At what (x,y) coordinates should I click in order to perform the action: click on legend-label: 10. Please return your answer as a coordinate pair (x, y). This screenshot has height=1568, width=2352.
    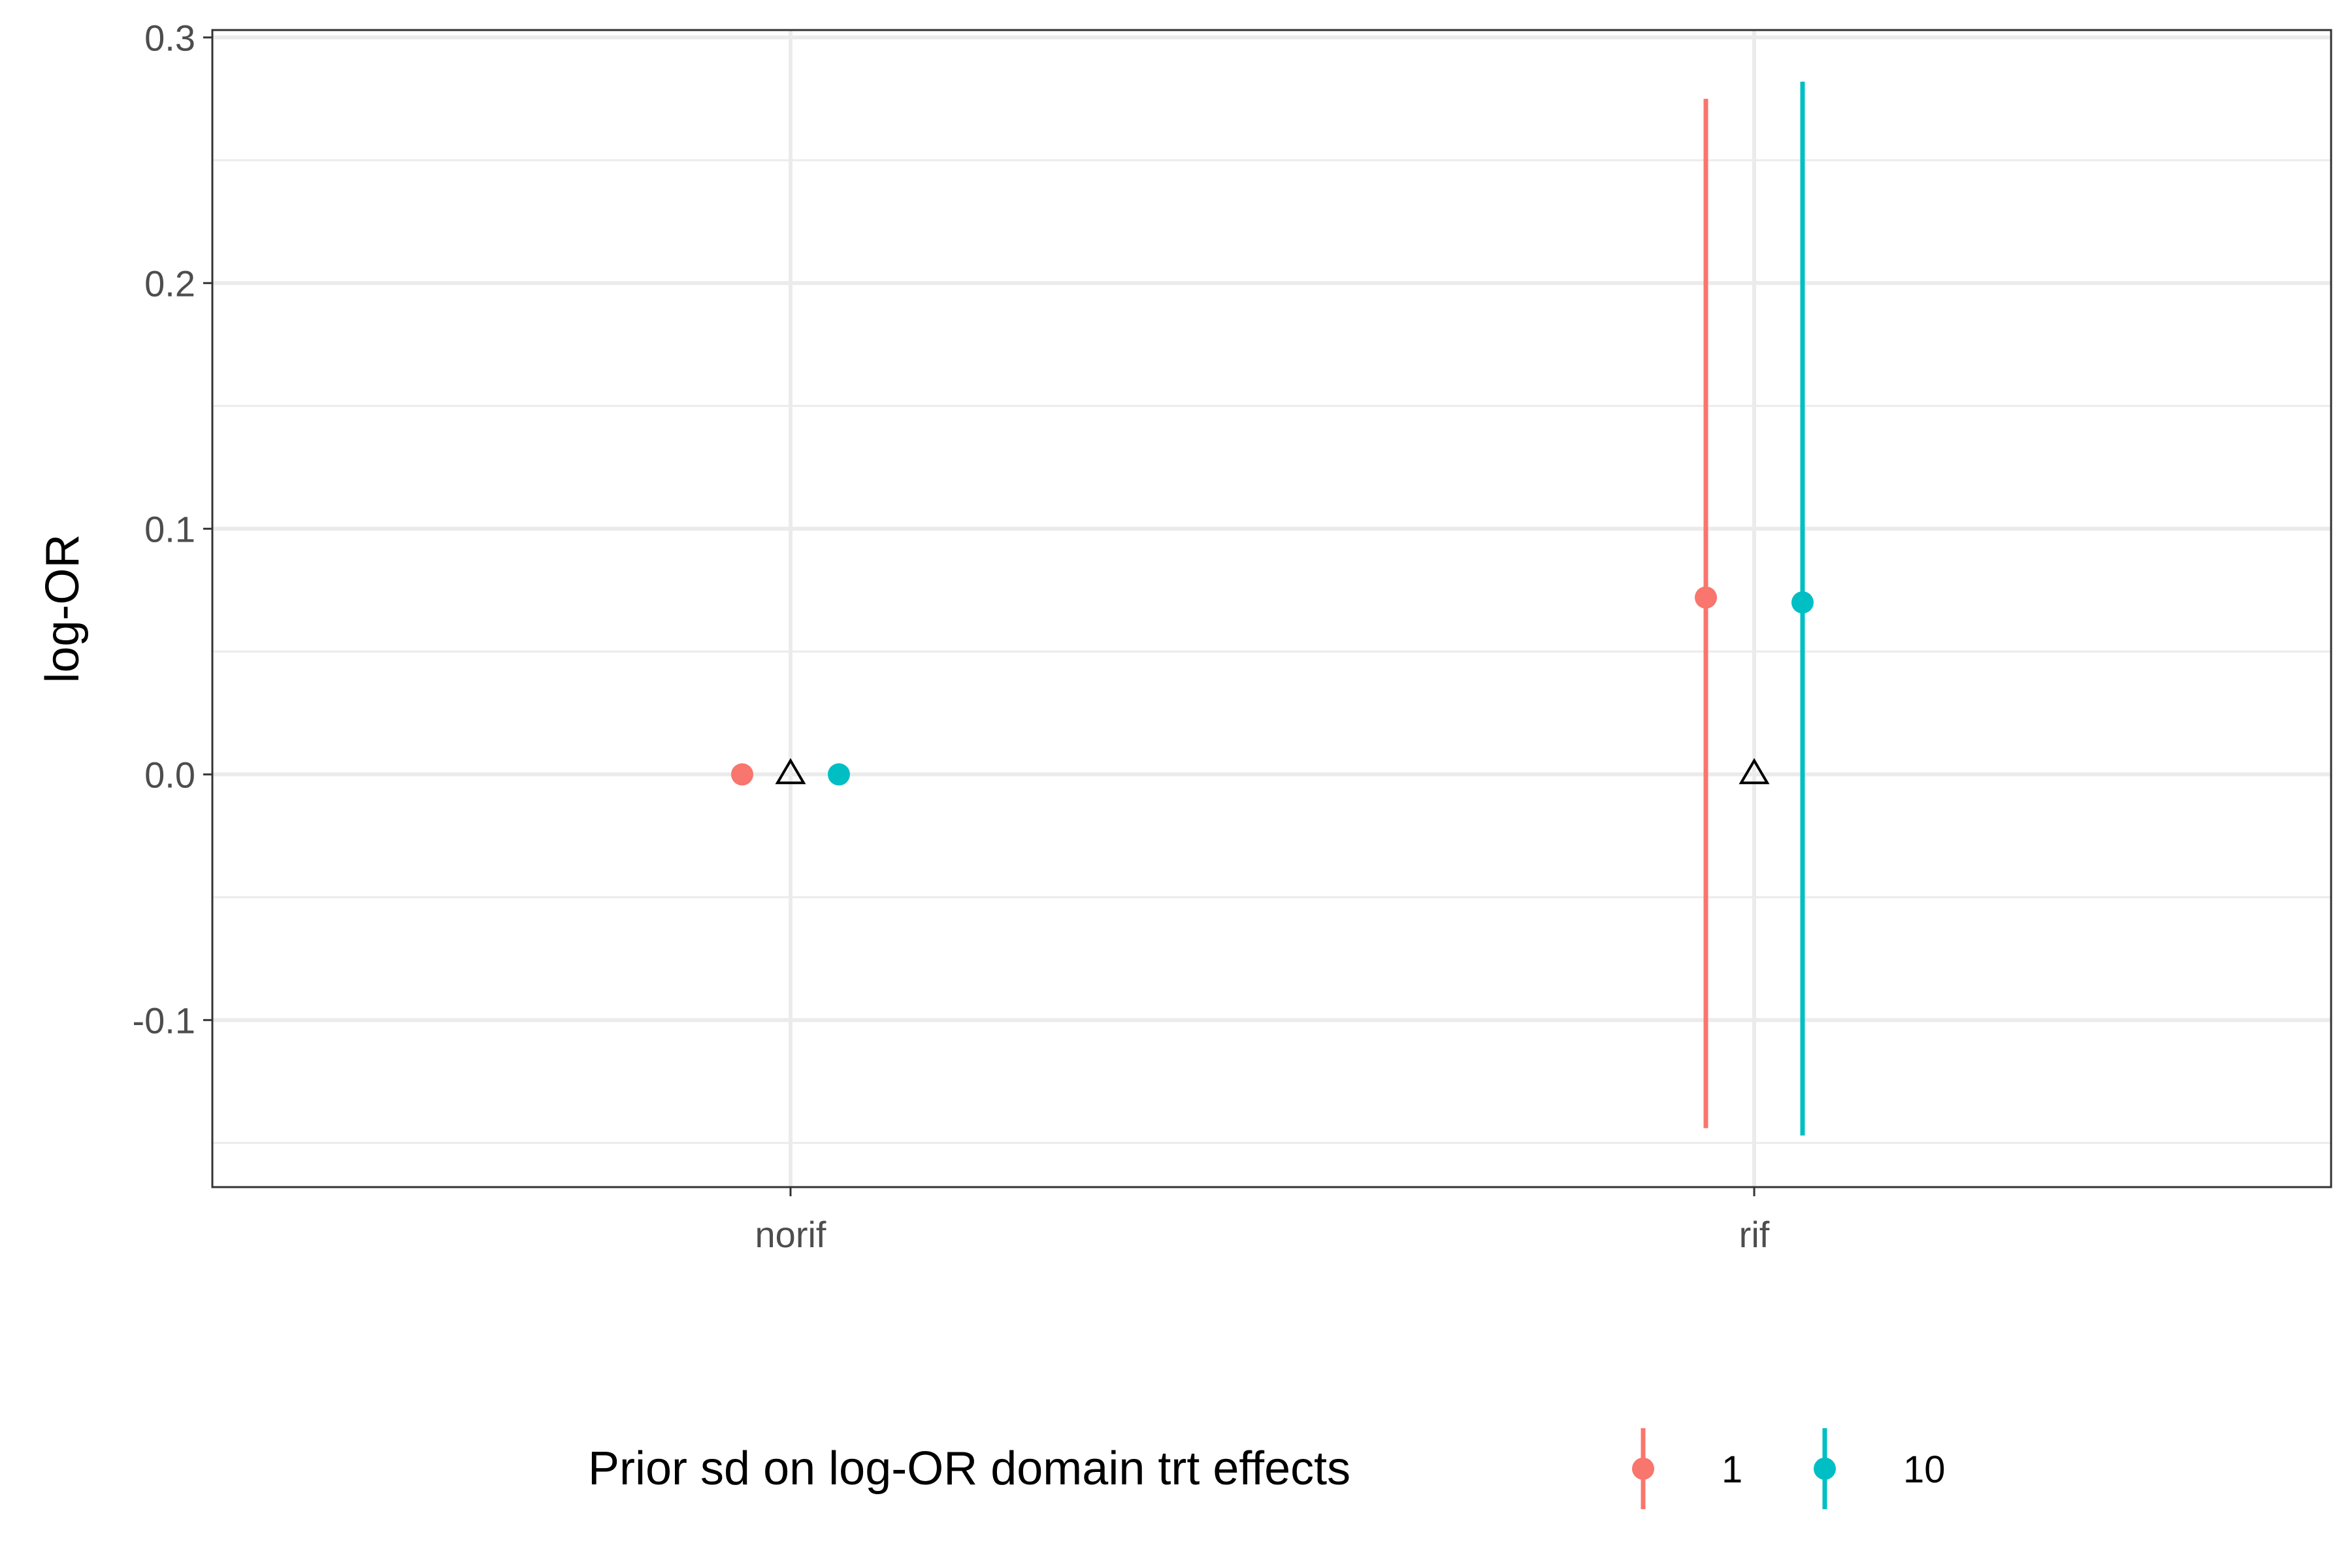
    Looking at the image, I should click on (1924, 1469).